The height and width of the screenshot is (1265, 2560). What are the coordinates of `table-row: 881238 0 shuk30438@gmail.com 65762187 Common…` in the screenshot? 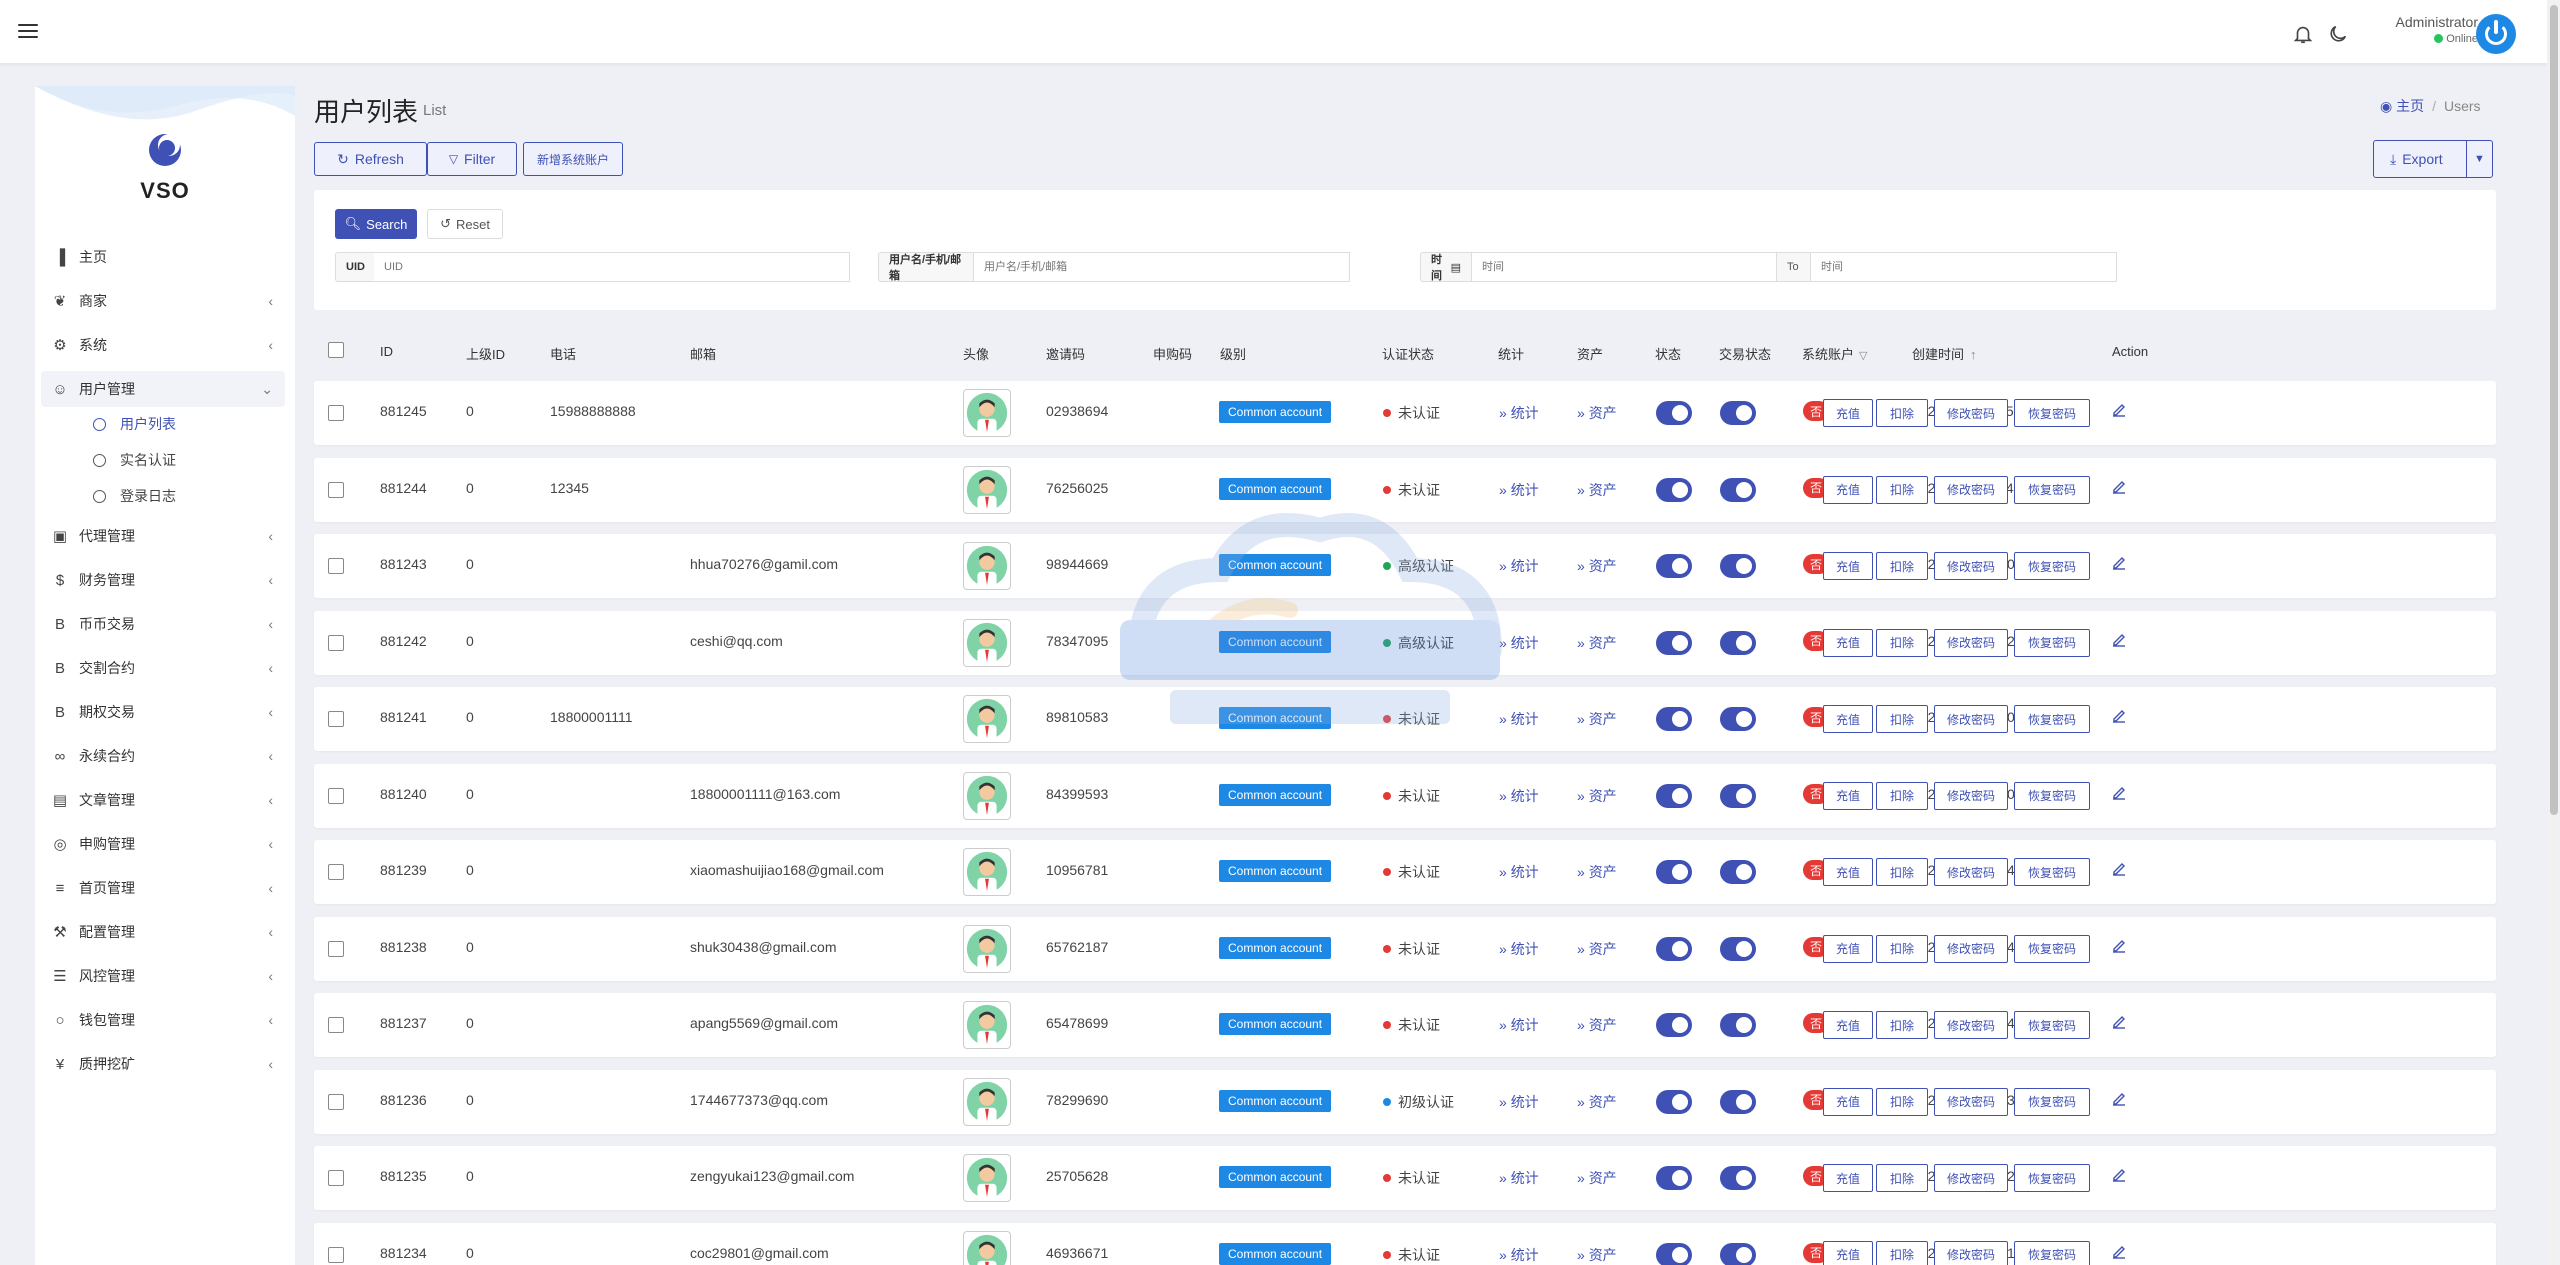 It's located at (1405, 948).